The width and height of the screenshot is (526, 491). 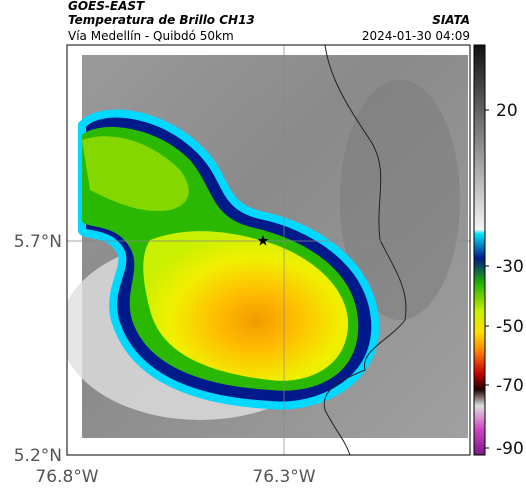 I want to click on colorbar-label: -90, so click(x=510, y=449).